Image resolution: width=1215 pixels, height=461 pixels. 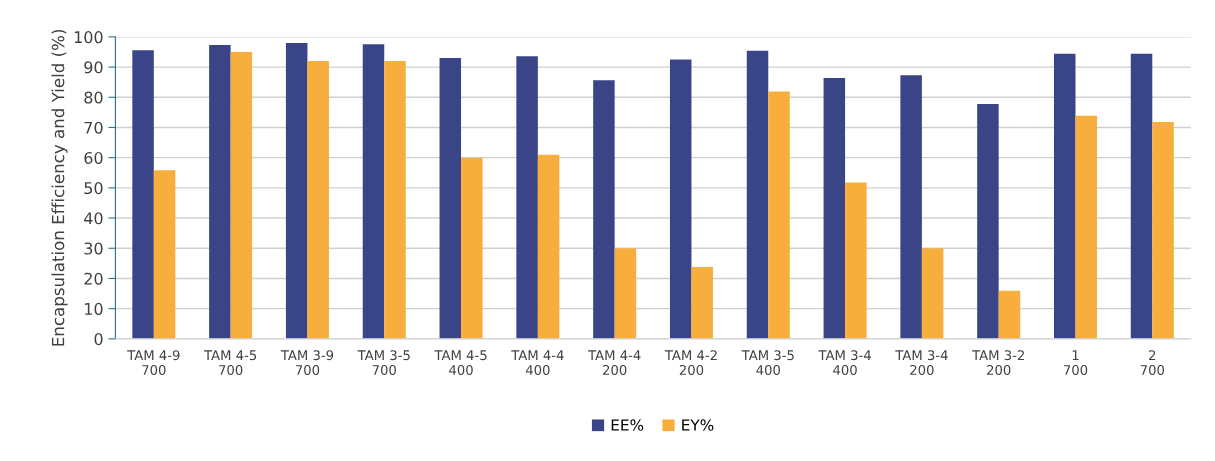 I want to click on x-tick-label: TAM 3-2 200, so click(x=998, y=362).